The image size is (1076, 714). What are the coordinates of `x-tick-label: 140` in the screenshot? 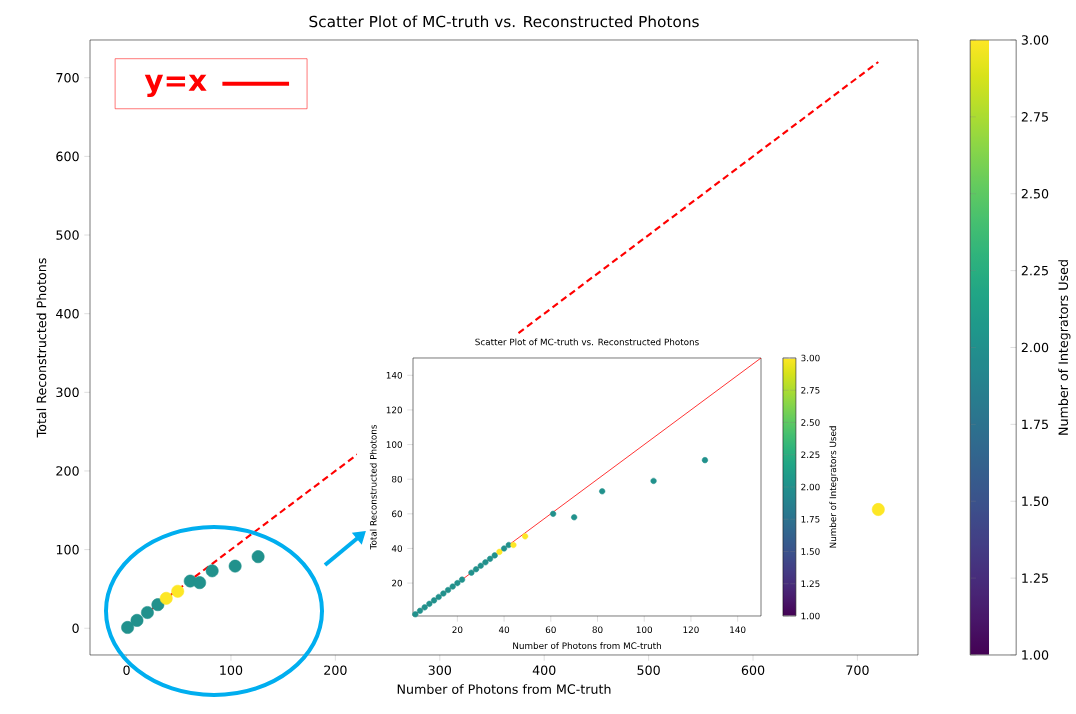 It's located at (738, 630).